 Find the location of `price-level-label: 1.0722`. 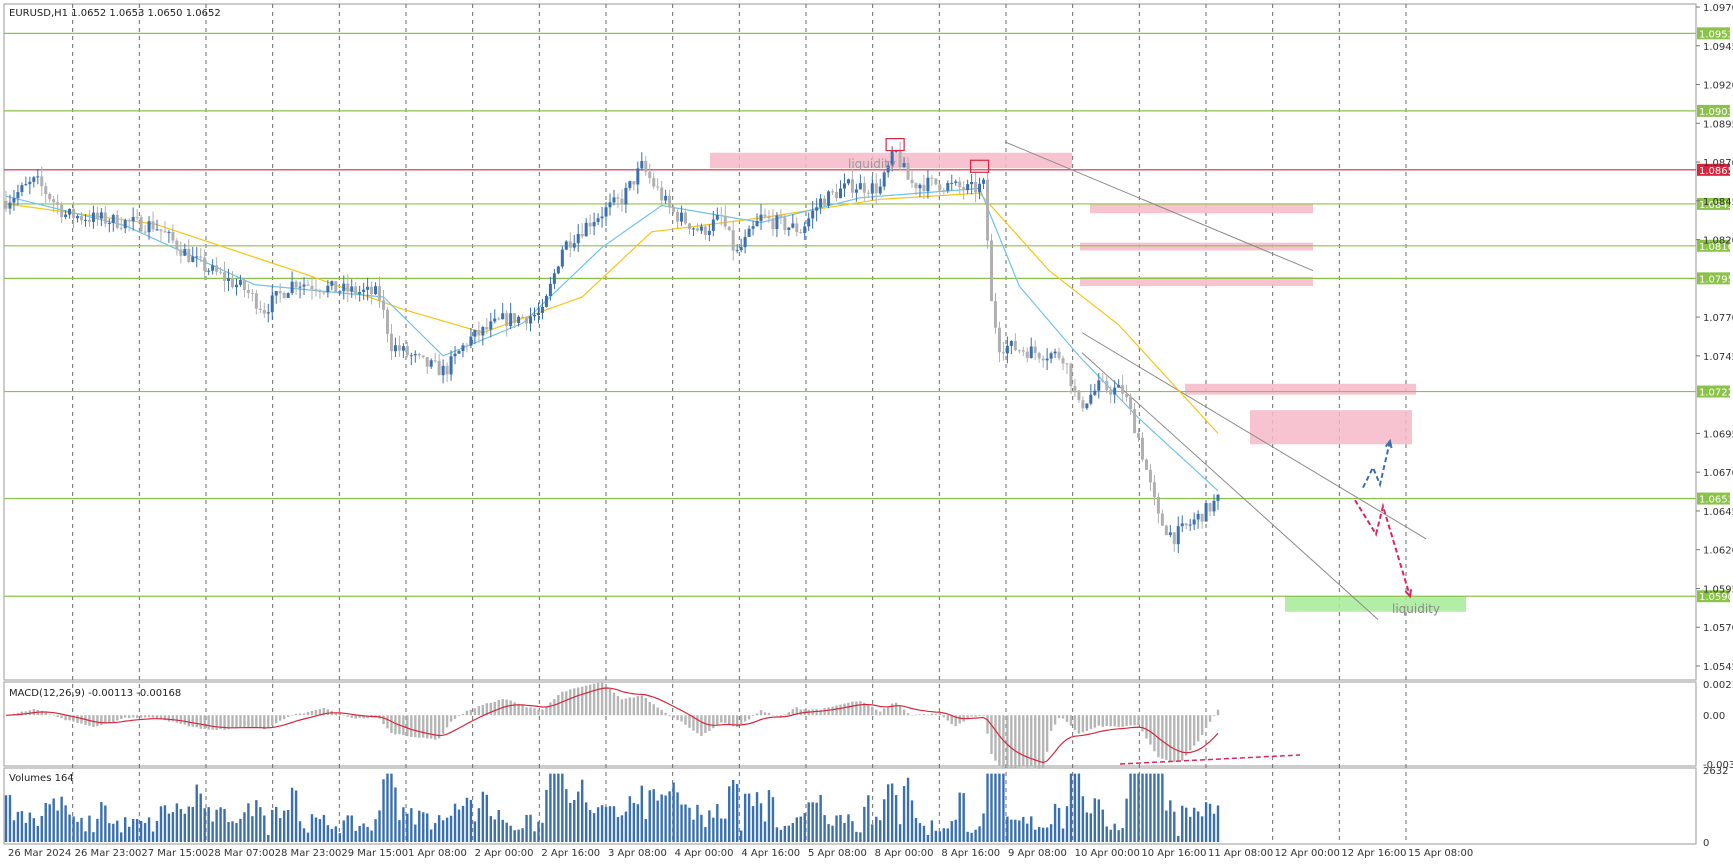

price-level-label: 1.0722 is located at coordinates (1716, 393).